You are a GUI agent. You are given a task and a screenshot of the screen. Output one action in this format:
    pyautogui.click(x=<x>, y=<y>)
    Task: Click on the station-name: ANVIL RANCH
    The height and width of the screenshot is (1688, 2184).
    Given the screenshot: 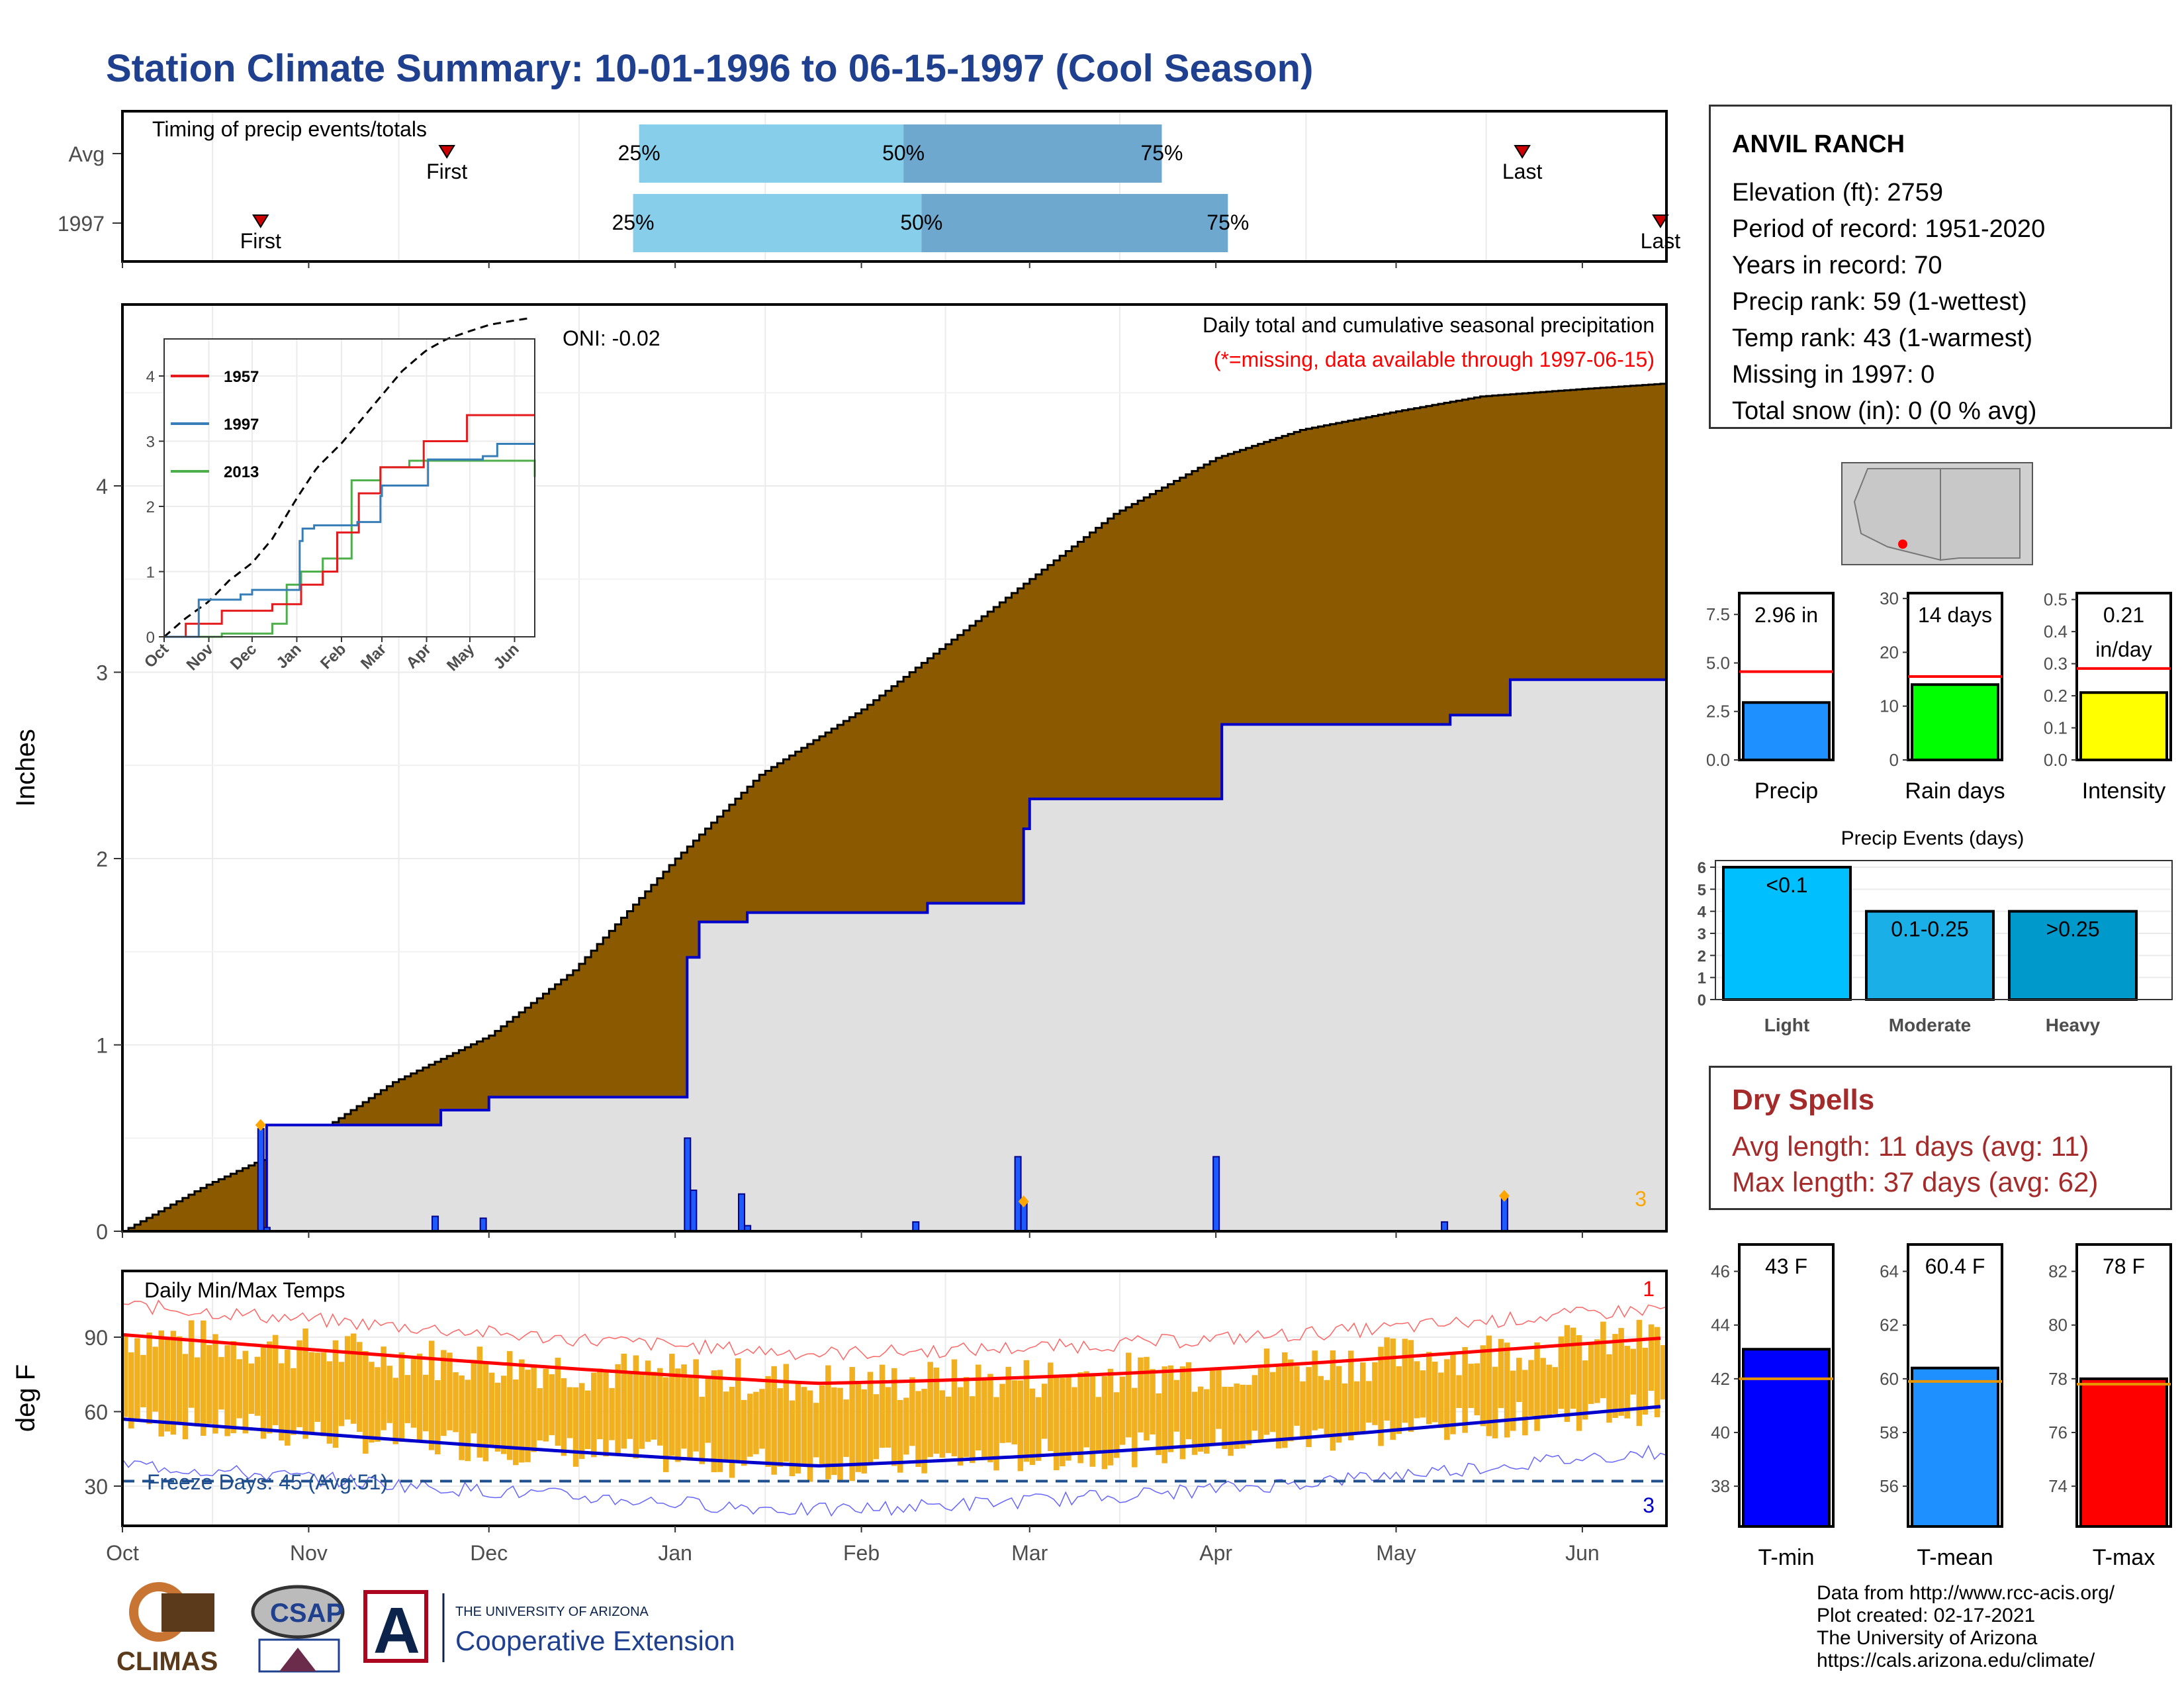 What is the action you would take?
    pyautogui.click(x=1818, y=144)
    